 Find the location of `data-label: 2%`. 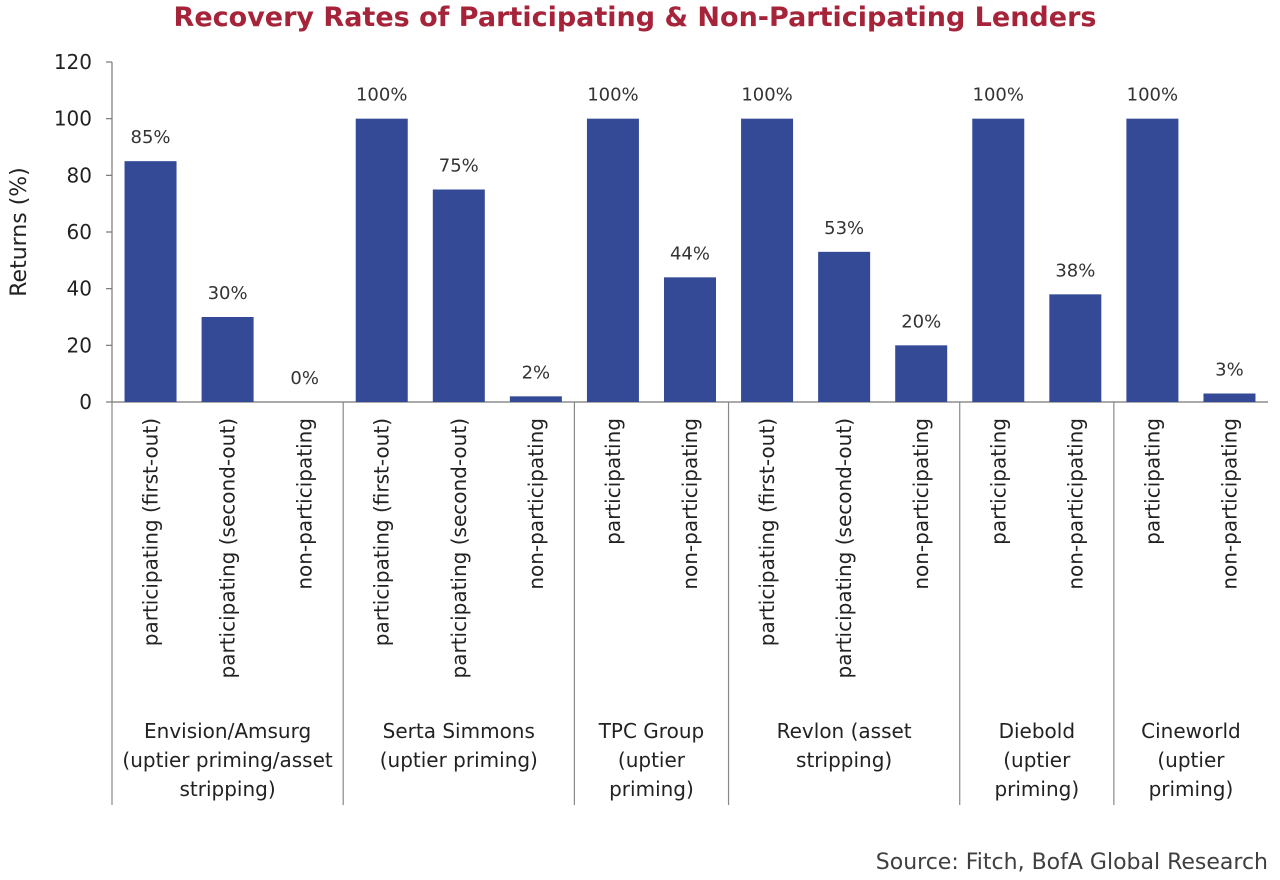

data-label: 2% is located at coordinates (536, 372).